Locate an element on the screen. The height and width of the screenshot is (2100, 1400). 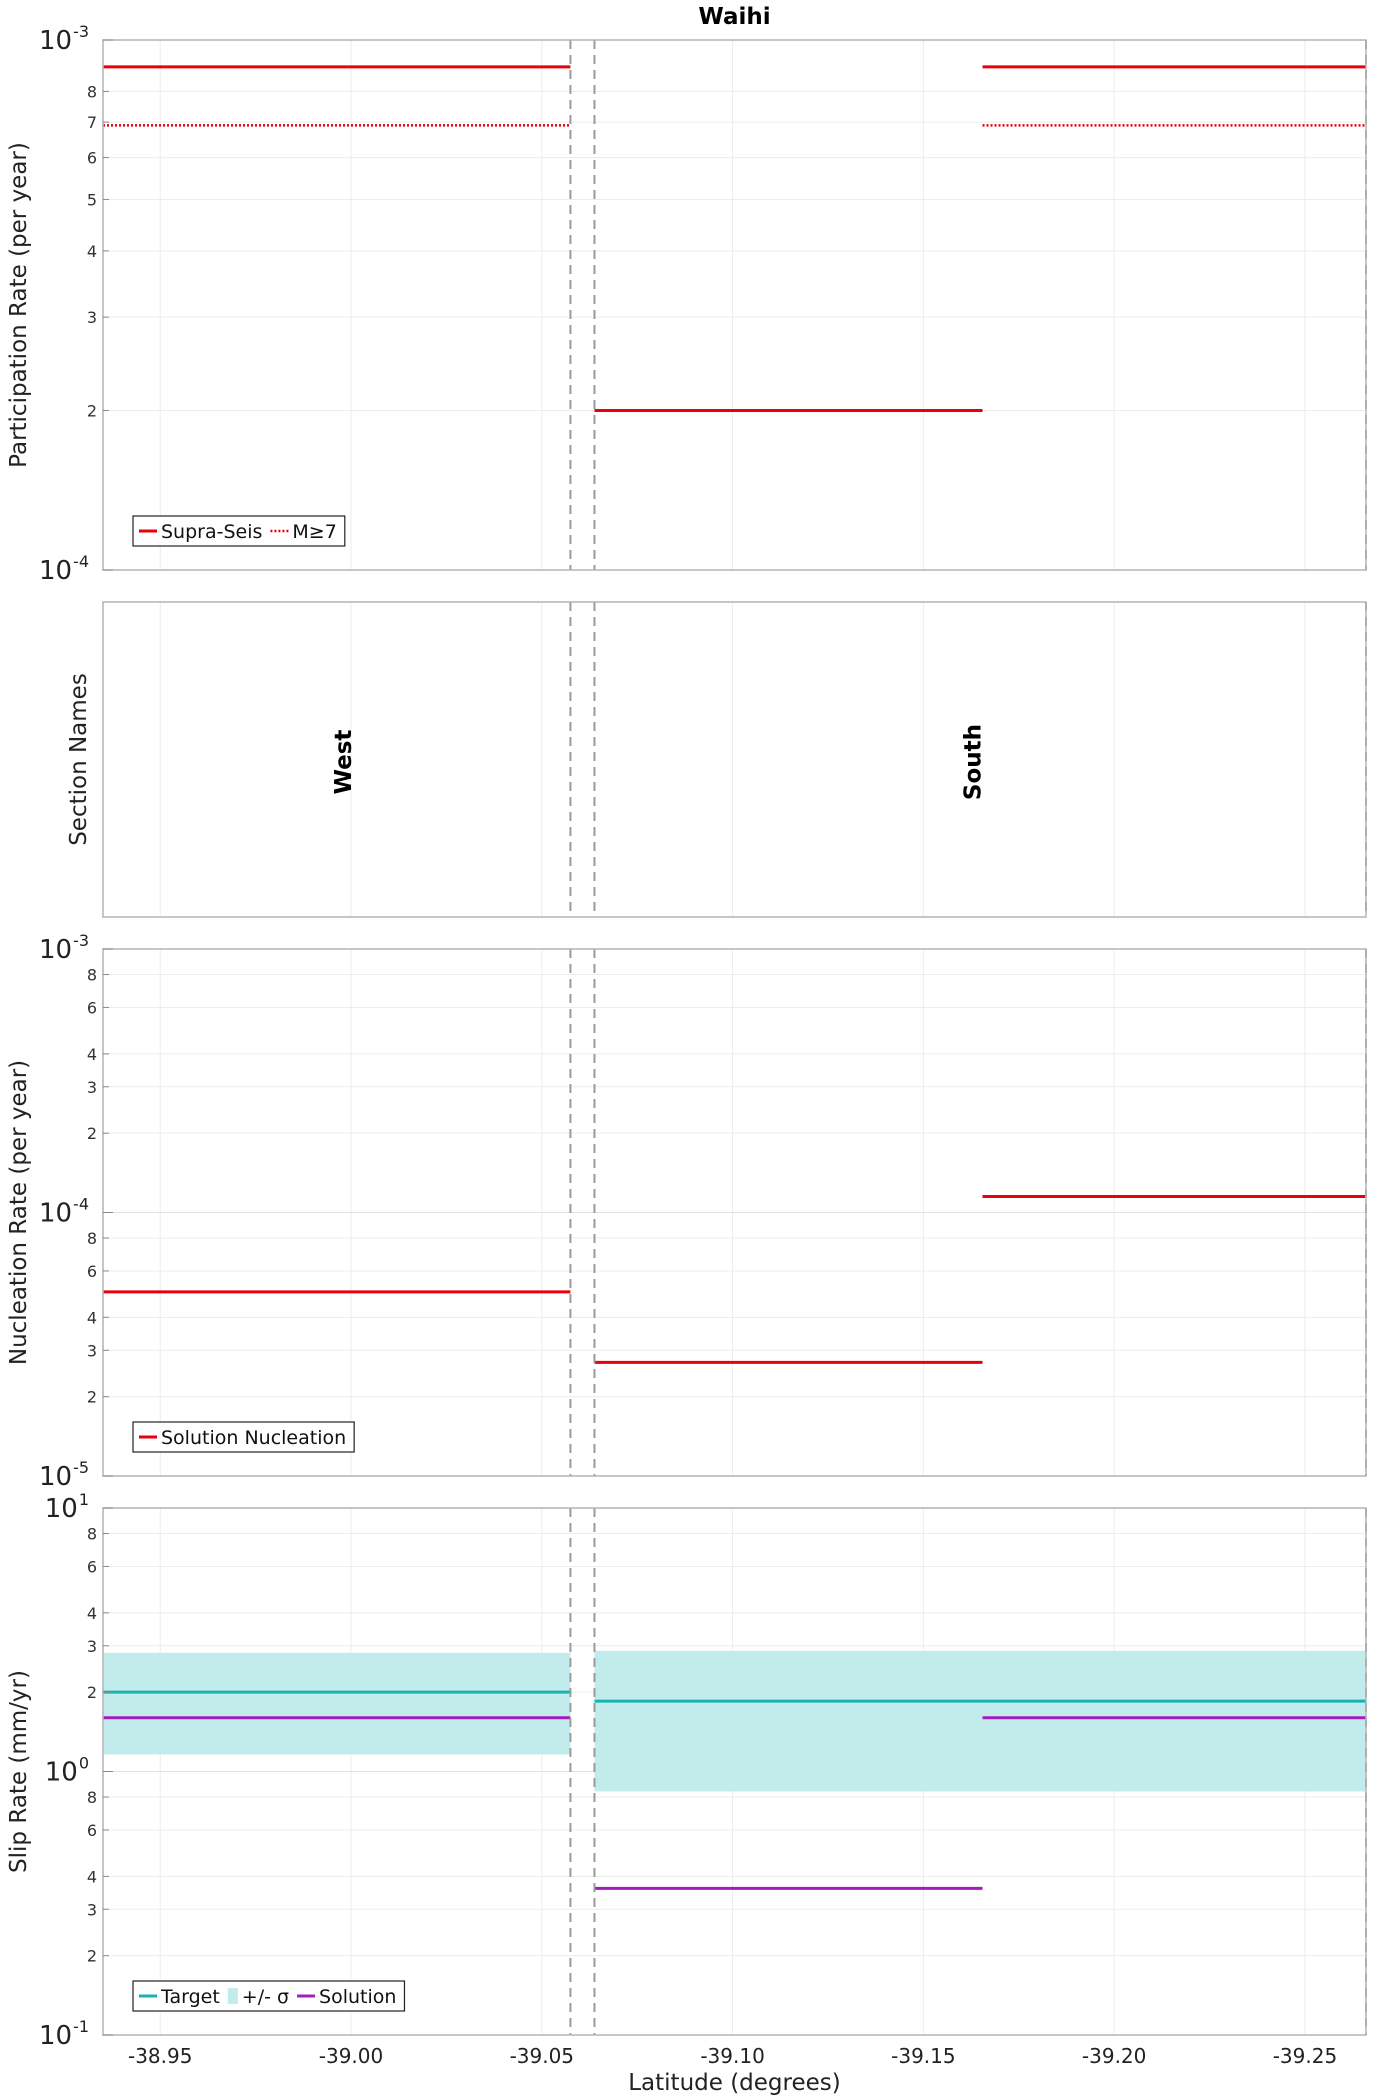
legend-swatch is located at coordinates (232, 1996).